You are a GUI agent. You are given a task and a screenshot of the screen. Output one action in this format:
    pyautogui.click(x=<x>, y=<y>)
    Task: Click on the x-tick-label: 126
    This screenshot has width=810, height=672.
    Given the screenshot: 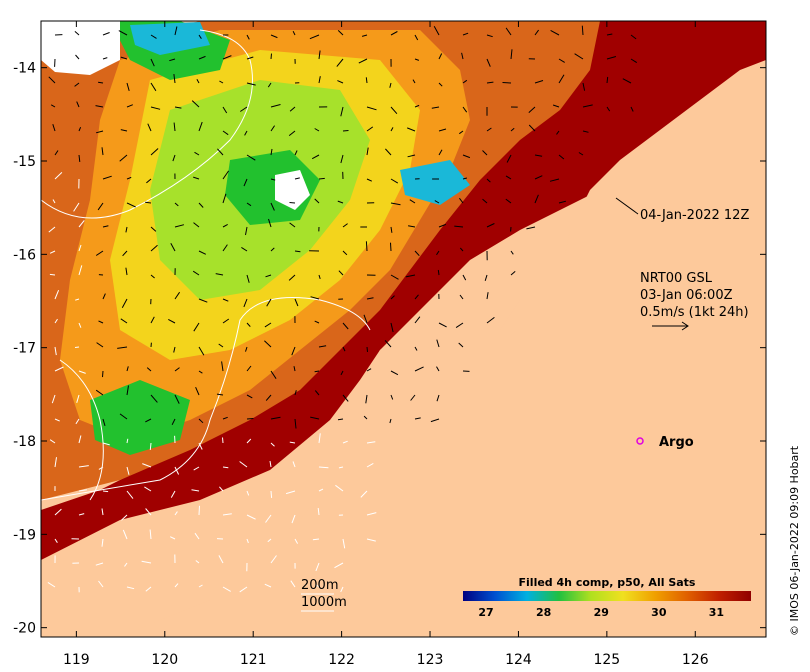 What is the action you would take?
    pyautogui.click(x=695, y=660)
    